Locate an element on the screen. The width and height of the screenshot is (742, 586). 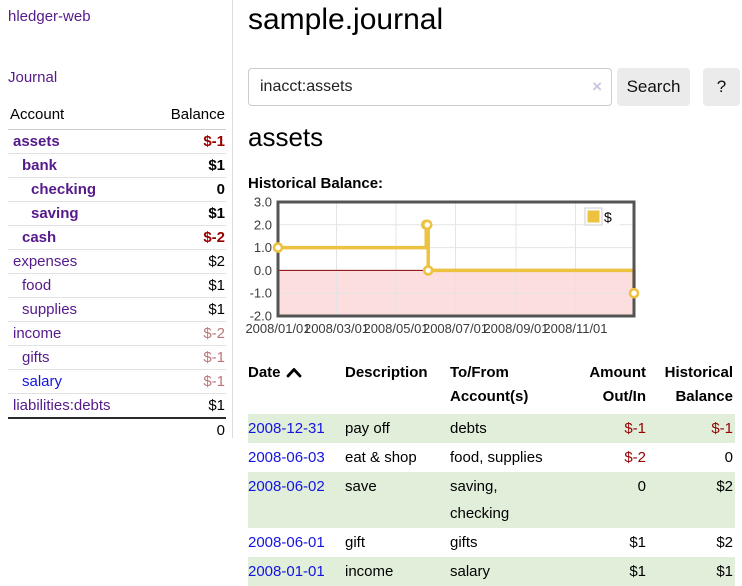
accounts-column-header: To/From Account(s) is located at coordinates (489, 384).